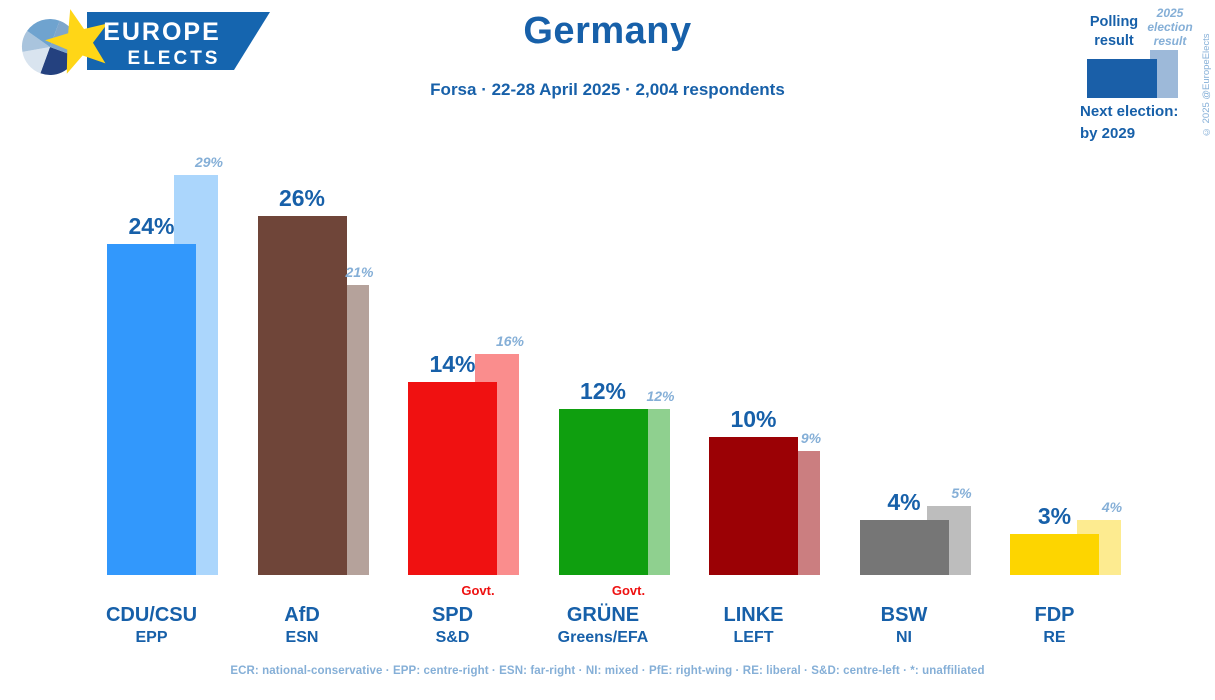 The image size is (1215, 700). Describe the element at coordinates (753, 419) in the screenshot. I see `polling-value-label: 10%` at that location.